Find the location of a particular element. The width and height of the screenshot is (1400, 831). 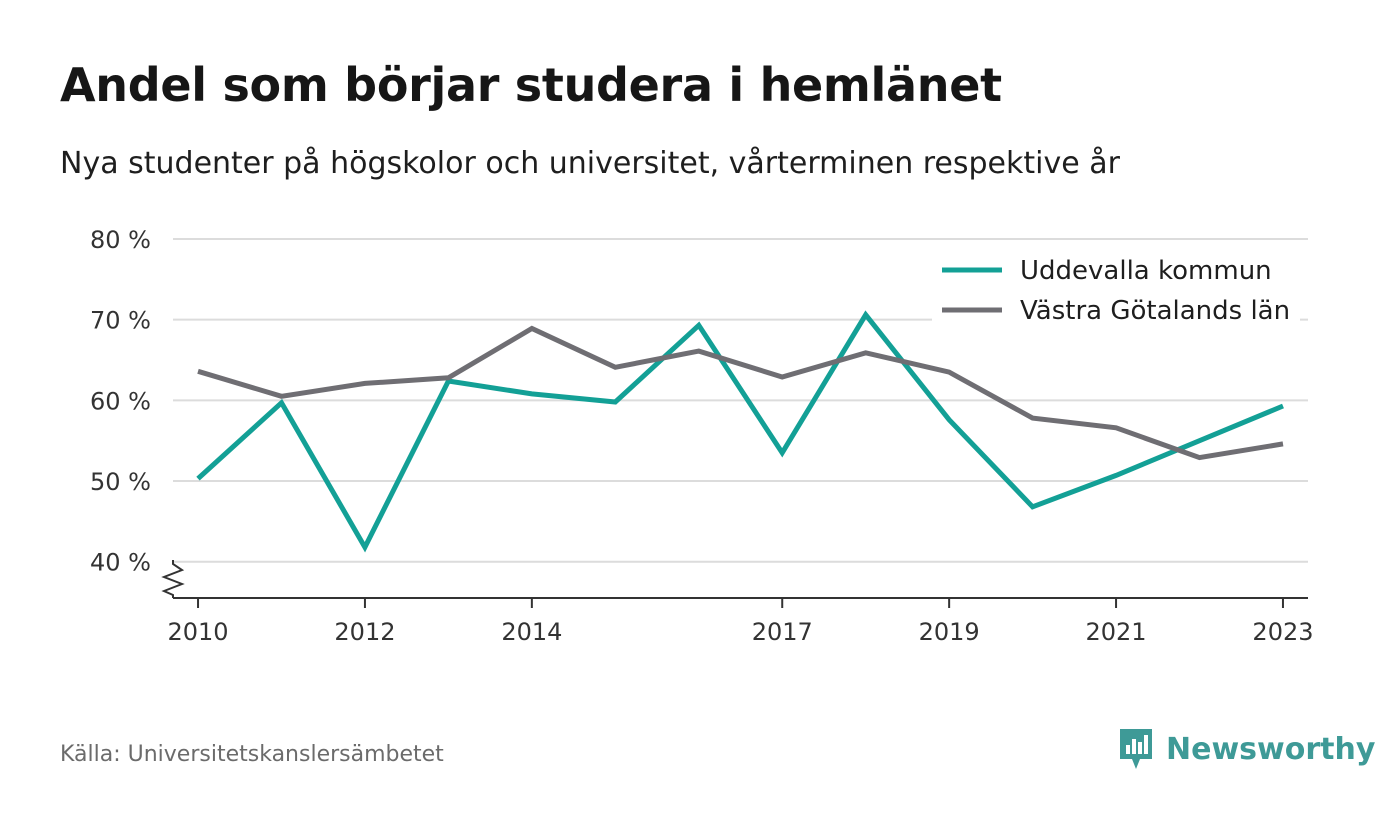

x-tick-label: 2010 is located at coordinates (197, 632).